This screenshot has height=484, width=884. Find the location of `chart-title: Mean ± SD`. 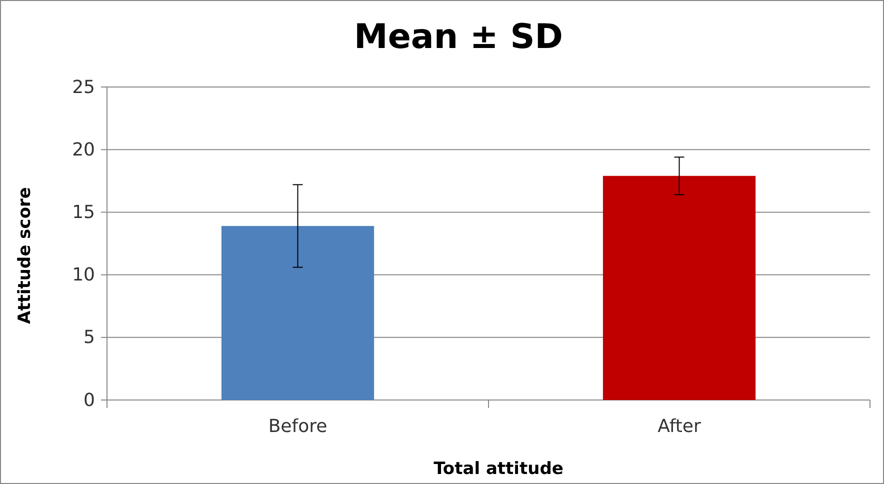

chart-title: Mean ± SD is located at coordinates (458, 37).